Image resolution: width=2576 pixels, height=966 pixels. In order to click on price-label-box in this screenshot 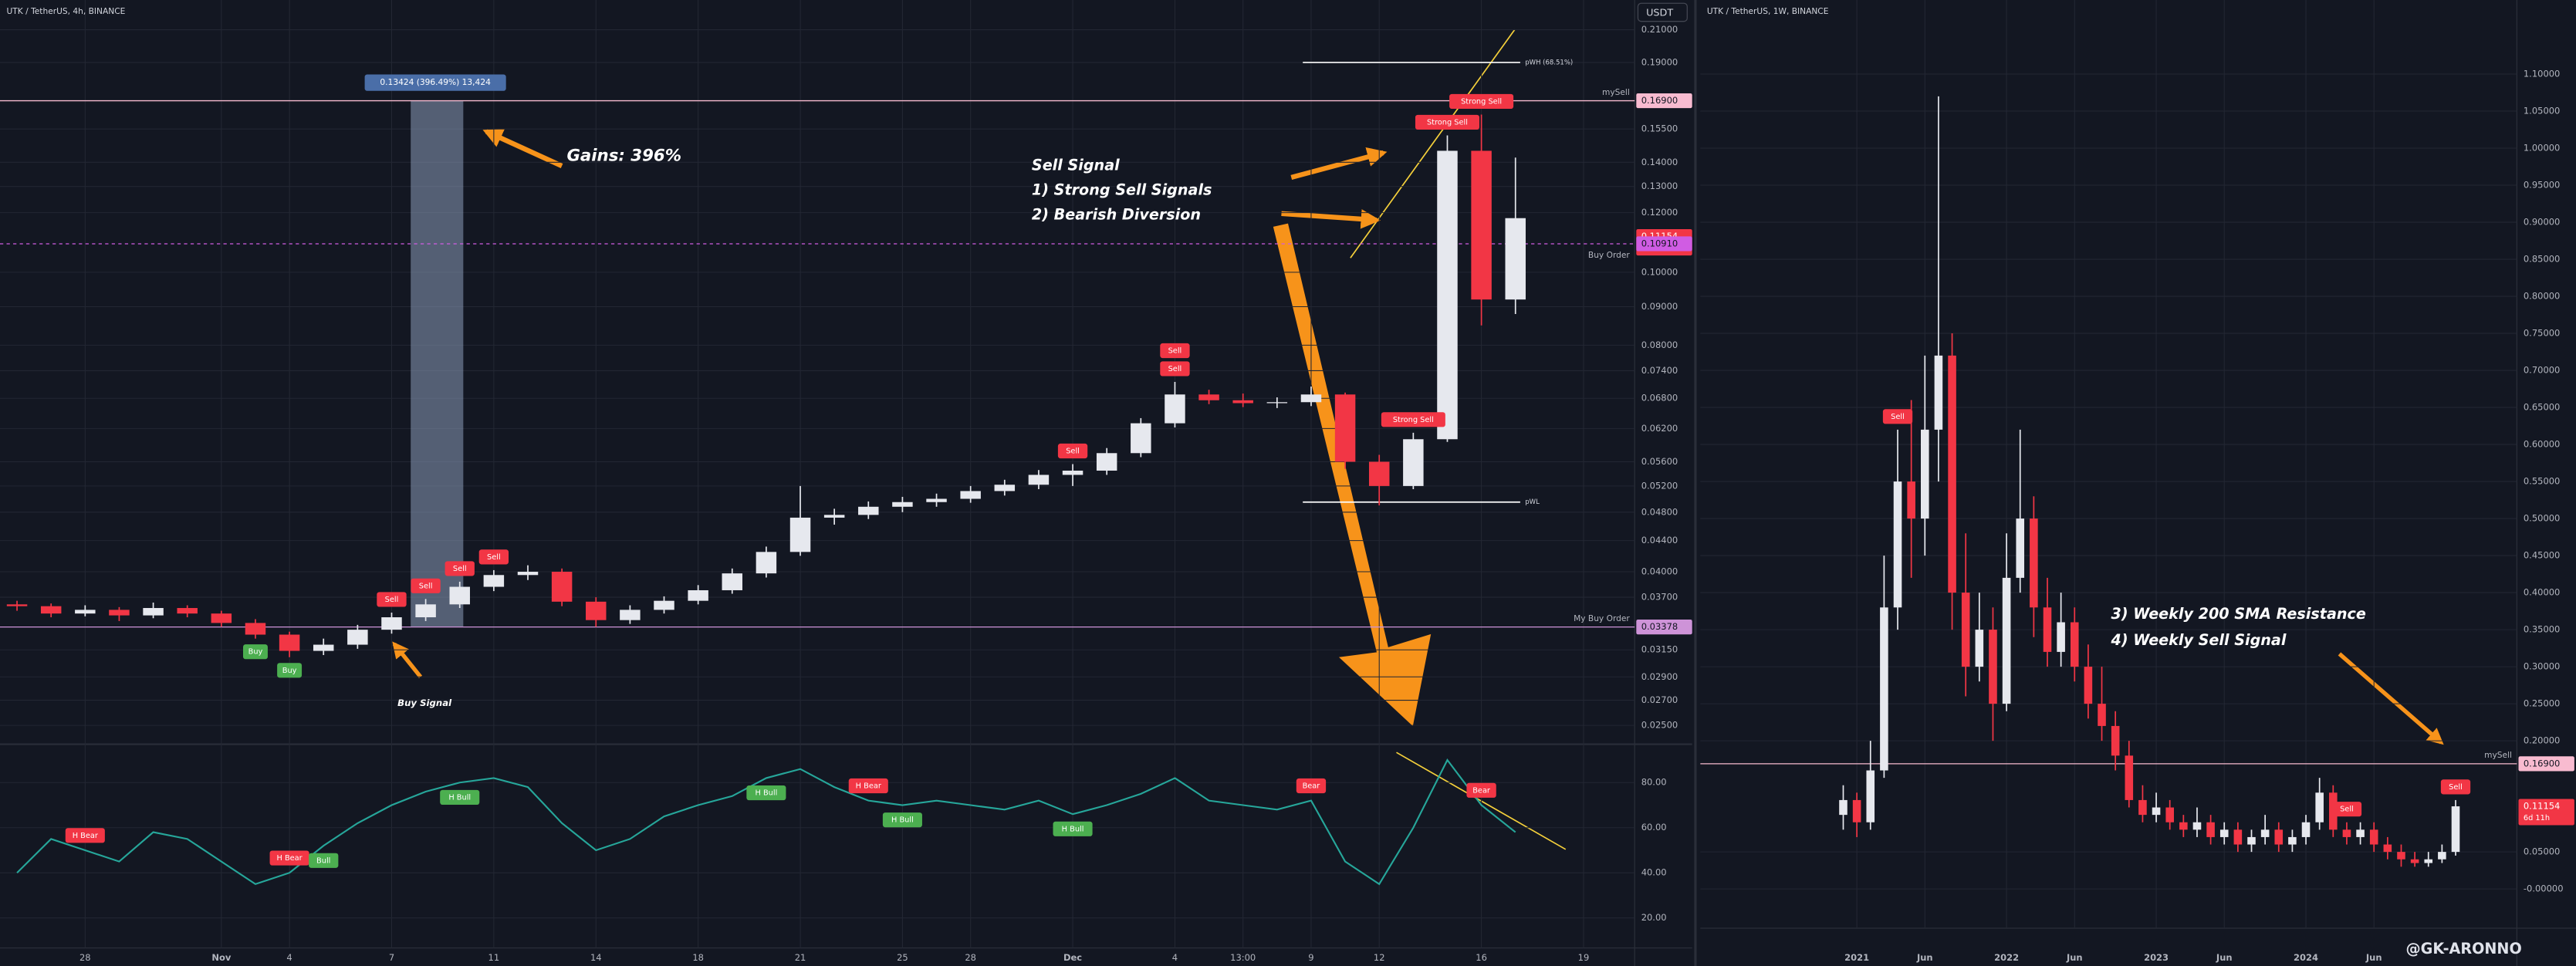, I will do `click(1664, 627)`.